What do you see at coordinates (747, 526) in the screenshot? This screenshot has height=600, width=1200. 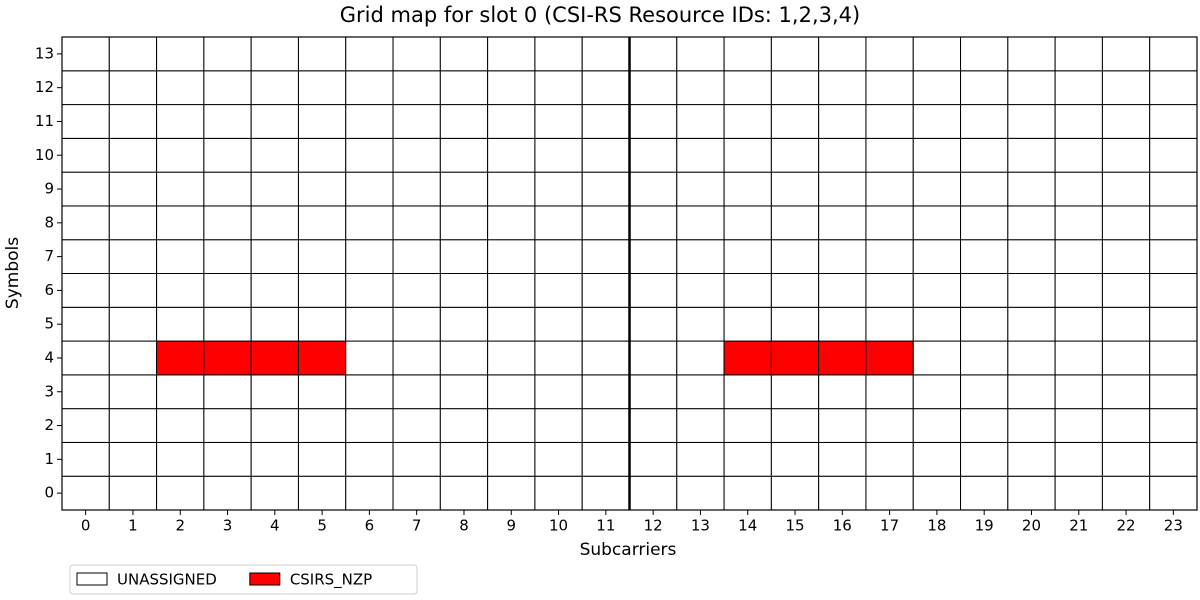 I see `x-tick-label: 14` at bounding box center [747, 526].